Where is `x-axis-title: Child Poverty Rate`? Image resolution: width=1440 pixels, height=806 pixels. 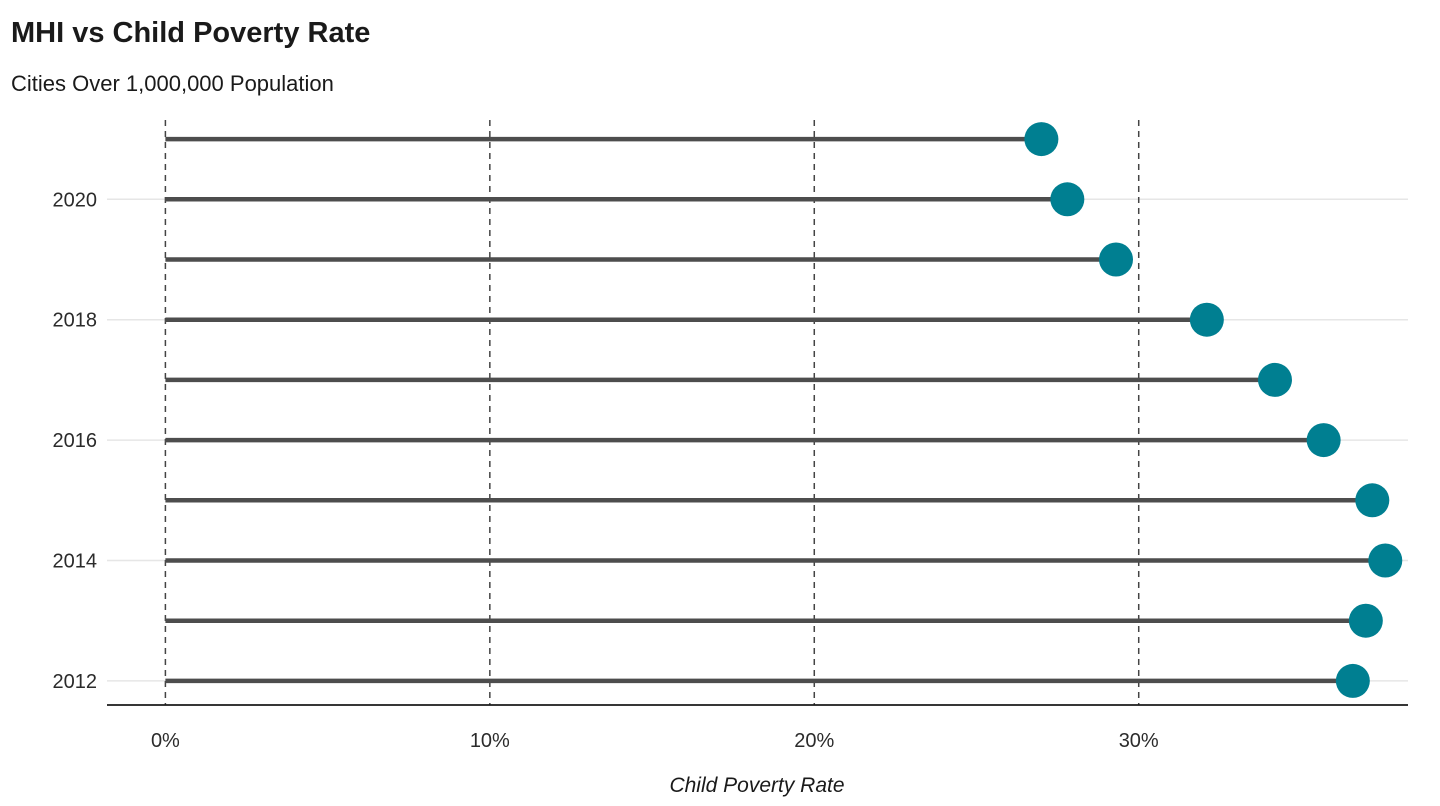
x-axis-title: Child Poverty Rate is located at coordinates (756, 785).